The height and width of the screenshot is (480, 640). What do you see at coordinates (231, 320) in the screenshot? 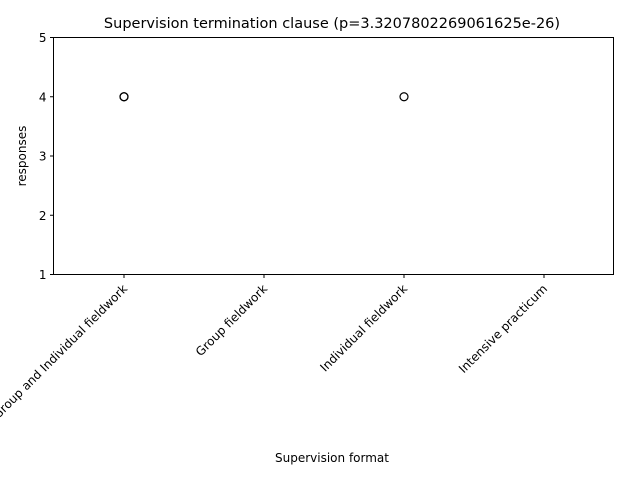
I see `x-tick-label-1: Group fieldwork` at bounding box center [231, 320].